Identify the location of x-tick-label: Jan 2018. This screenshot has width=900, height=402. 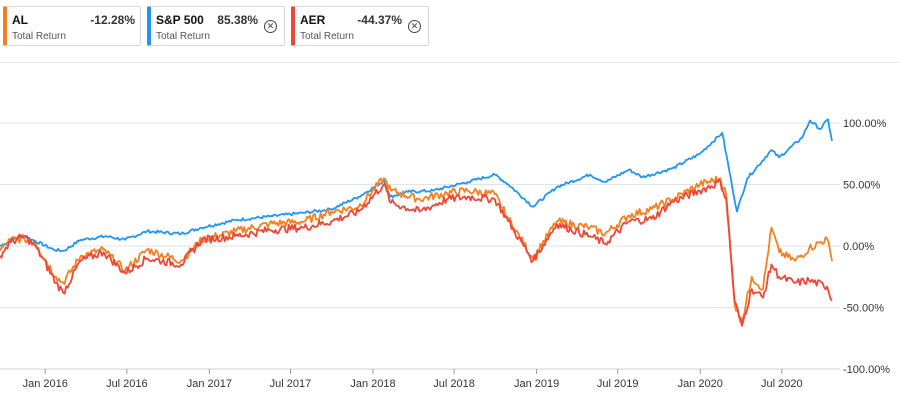
(372, 384).